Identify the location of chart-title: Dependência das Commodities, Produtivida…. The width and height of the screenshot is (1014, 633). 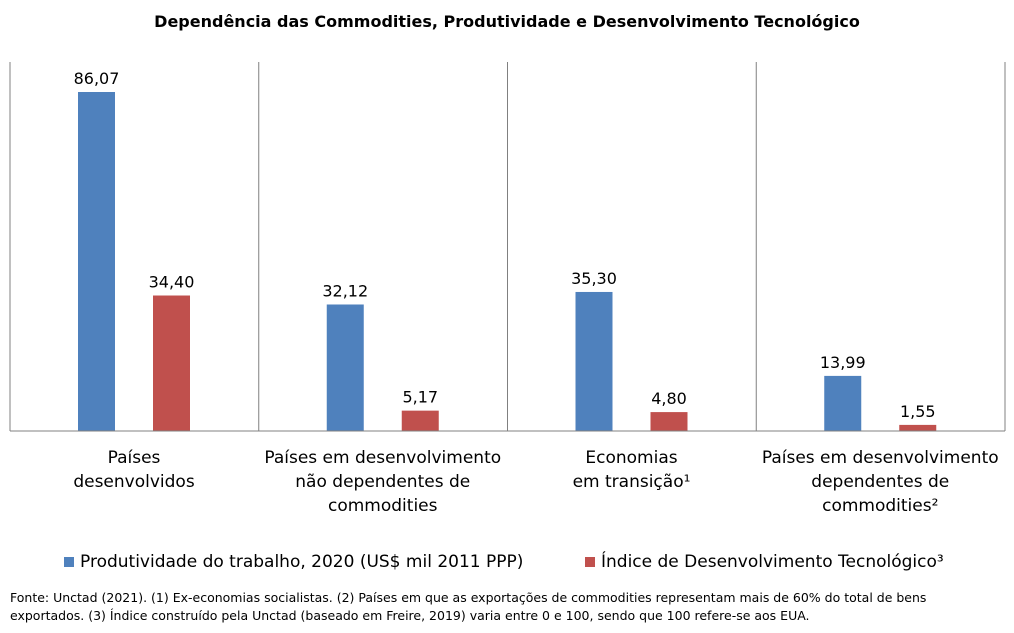
(507, 21).